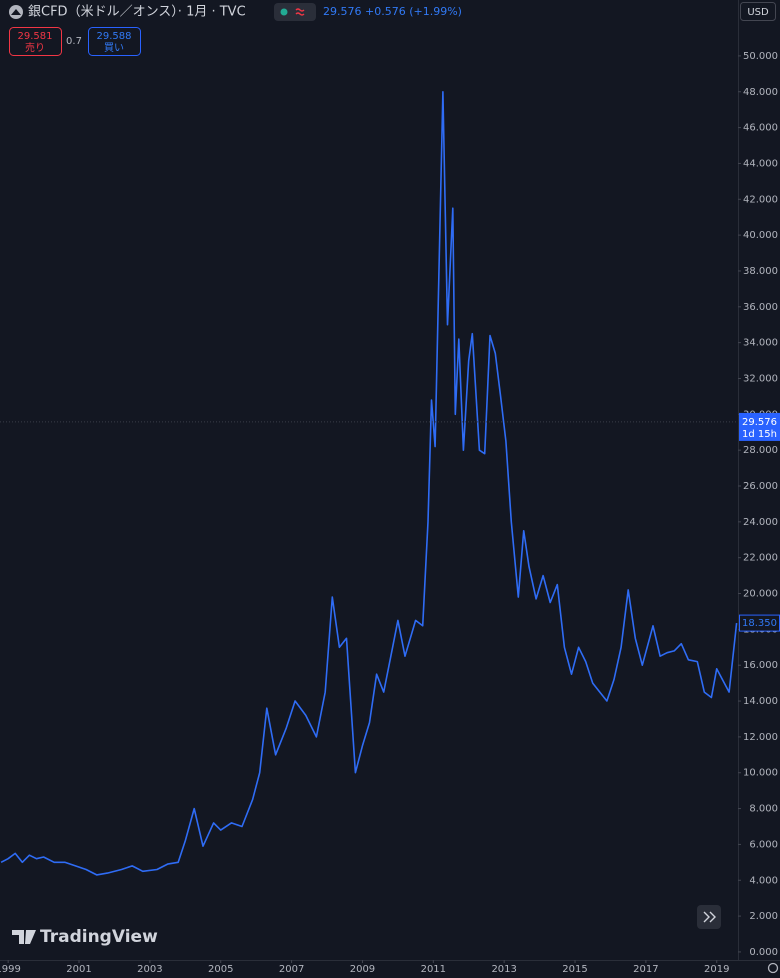 Image resolution: width=780 pixels, height=978 pixels. What do you see at coordinates (760, 522) in the screenshot?
I see `y-tick-label: 24.000` at bounding box center [760, 522].